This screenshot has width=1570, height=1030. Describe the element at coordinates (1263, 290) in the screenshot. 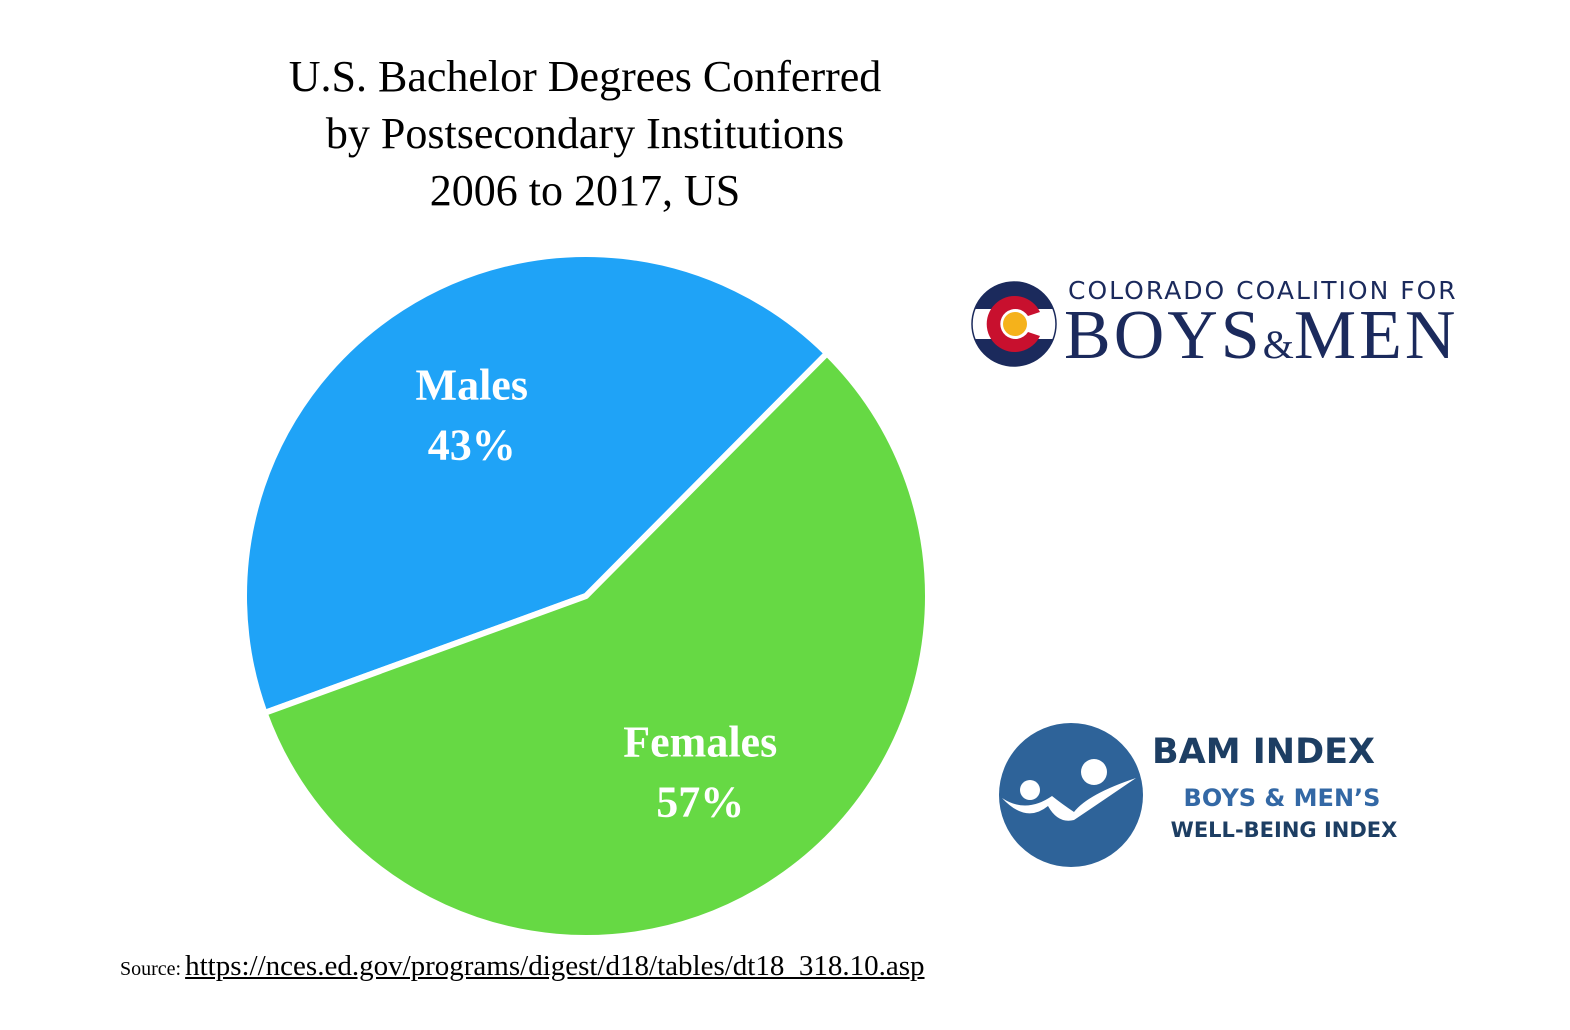

I see `ccbm-top-text: COLORADO COALITION FOR` at that location.